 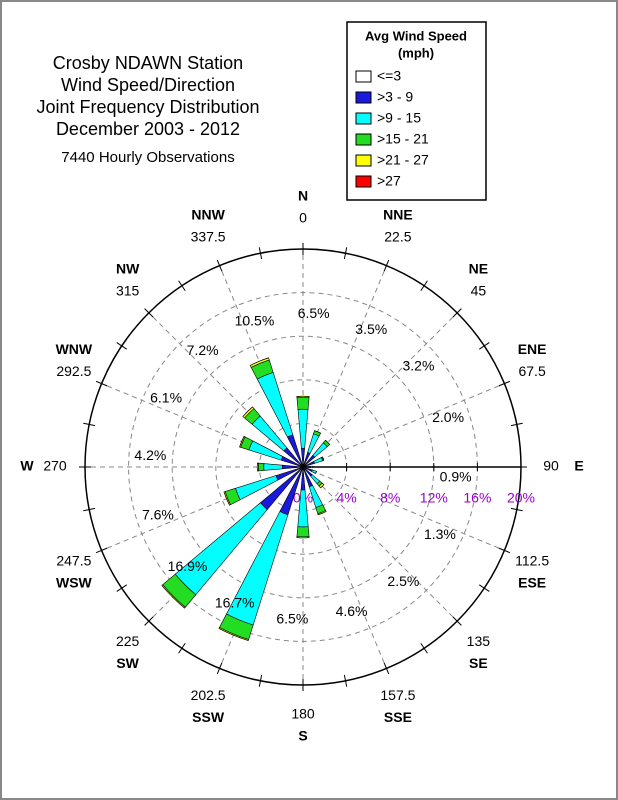 I want to click on angle-label: 67.5, so click(x=531, y=371).